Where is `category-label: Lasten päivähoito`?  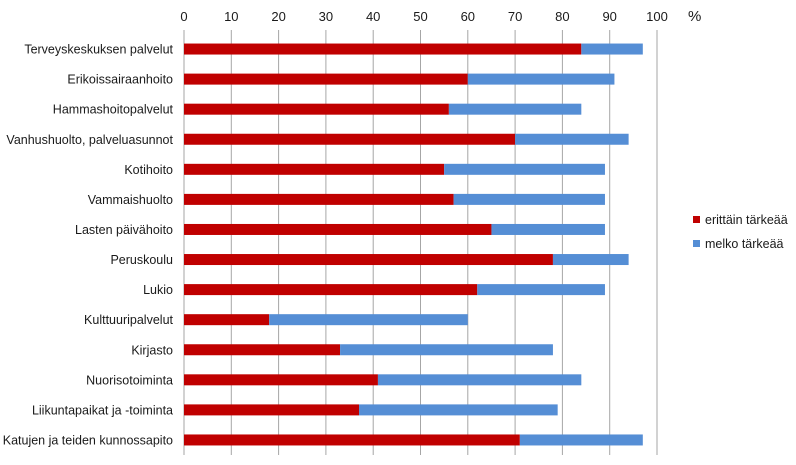 category-label: Lasten päivähoito is located at coordinates (124, 230).